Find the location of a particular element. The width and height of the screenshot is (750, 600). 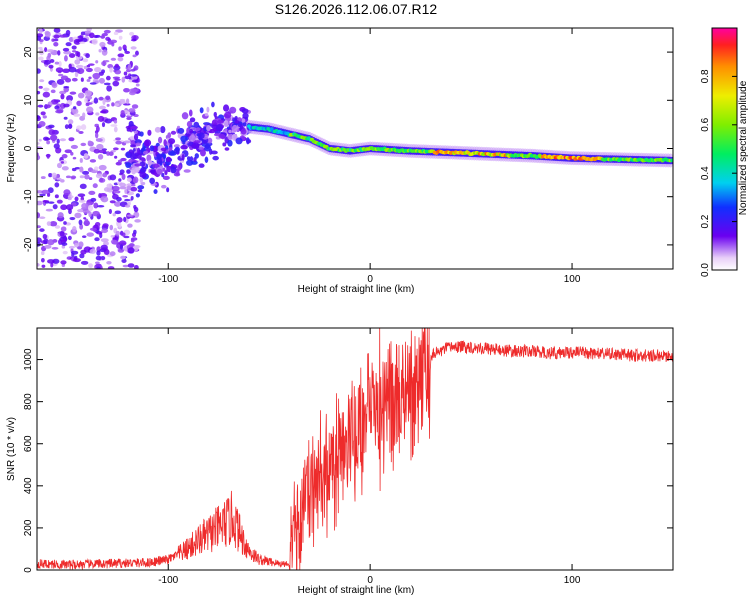

spectrogram-y-tick-label: -10 is located at coordinates (28, 196).